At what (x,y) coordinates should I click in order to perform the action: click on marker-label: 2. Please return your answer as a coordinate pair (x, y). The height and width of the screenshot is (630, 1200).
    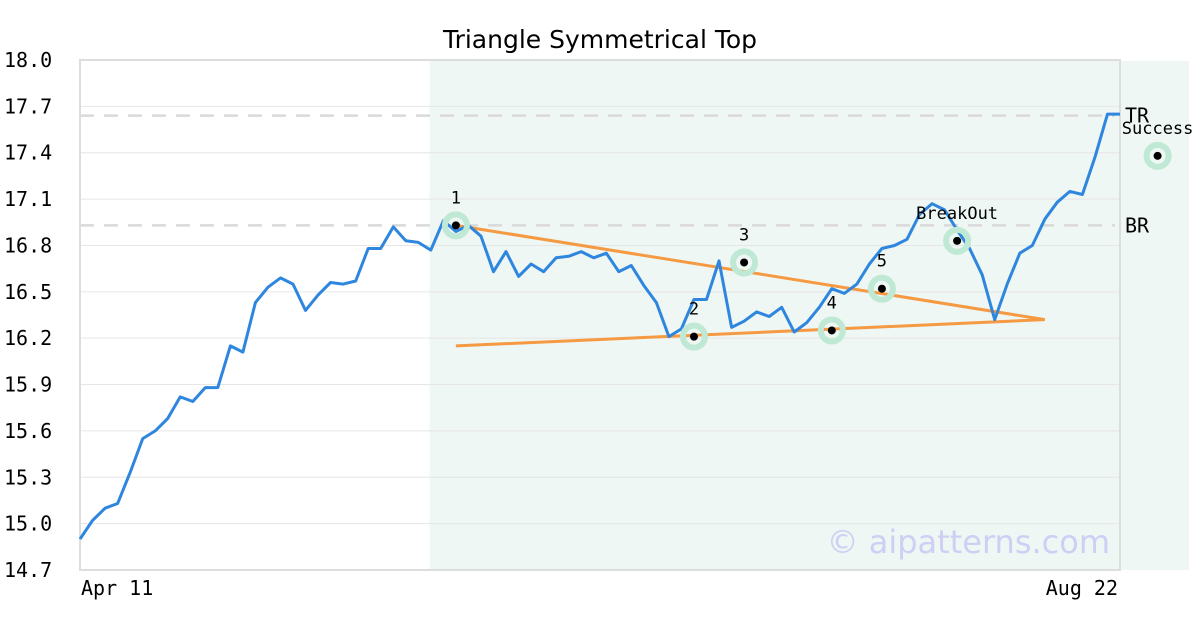
    Looking at the image, I should click on (694, 310).